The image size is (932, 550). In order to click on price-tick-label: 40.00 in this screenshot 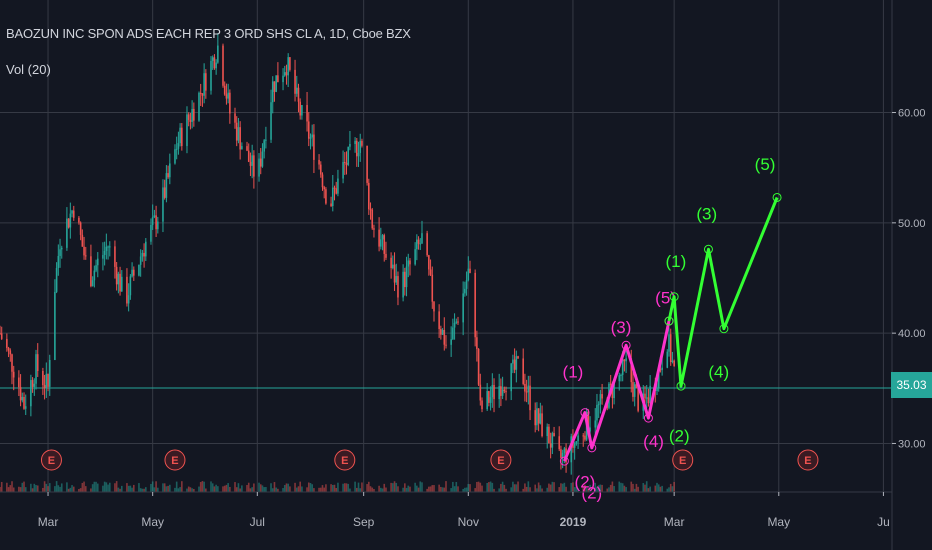, I will do `click(912, 334)`.